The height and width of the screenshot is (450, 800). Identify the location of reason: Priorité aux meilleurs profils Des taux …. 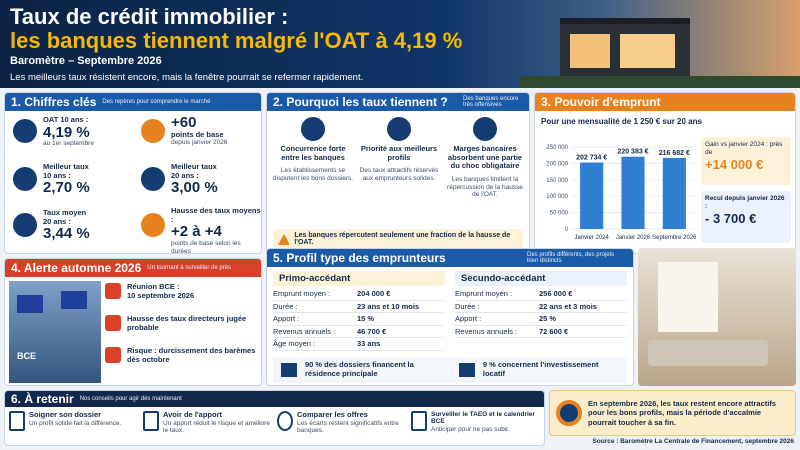
(399, 150).